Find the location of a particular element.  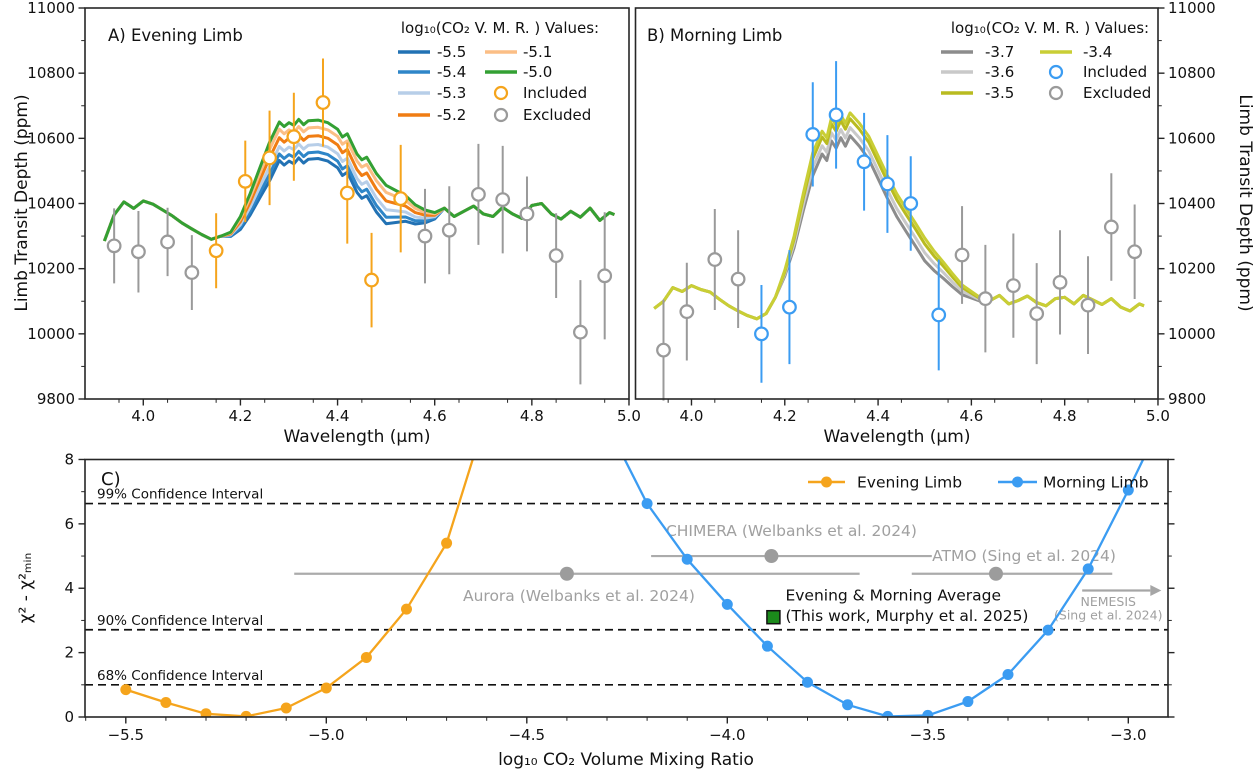

x-tick-label: −4.5 is located at coordinates (527, 735).